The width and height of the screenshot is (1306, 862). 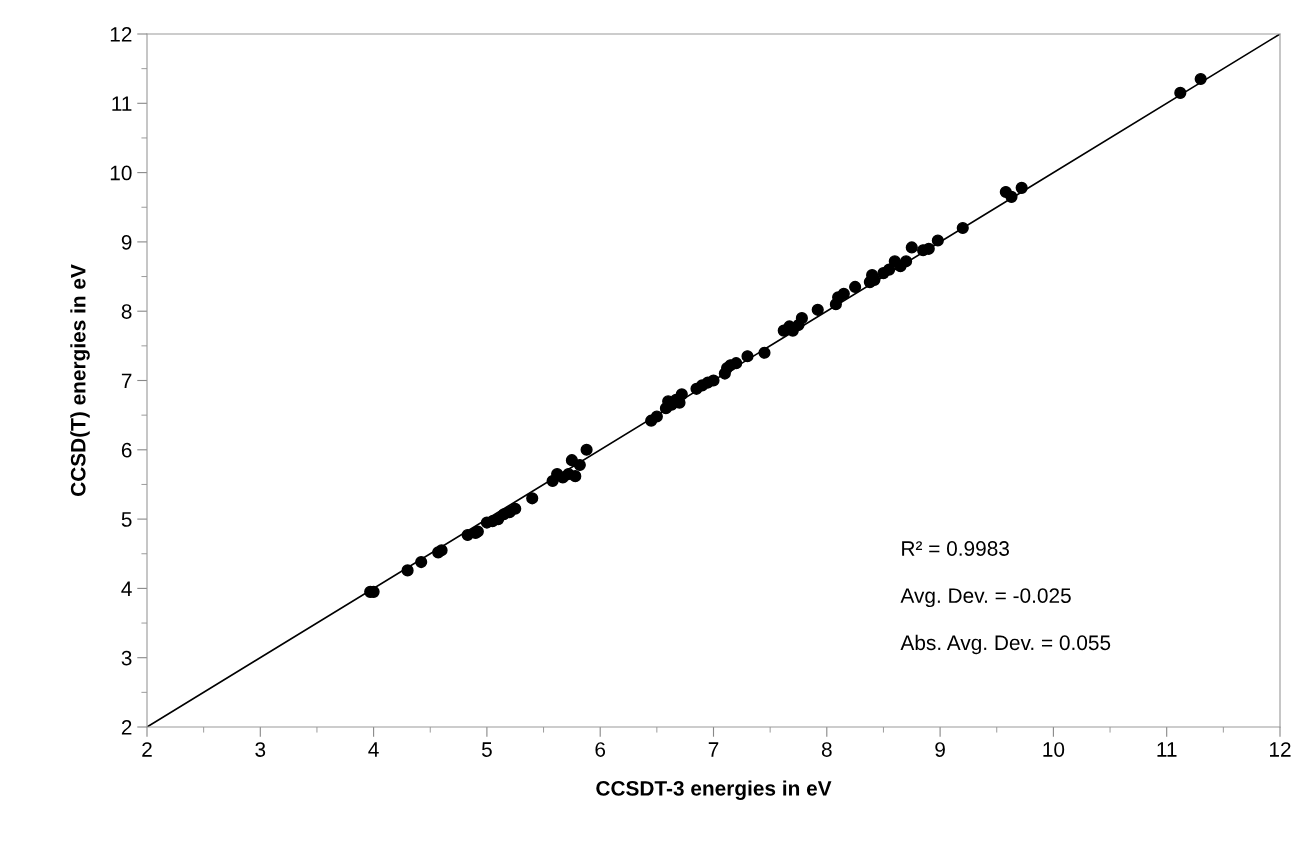 What do you see at coordinates (940, 749) in the screenshot?
I see `x-tick-label: 9` at bounding box center [940, 749].